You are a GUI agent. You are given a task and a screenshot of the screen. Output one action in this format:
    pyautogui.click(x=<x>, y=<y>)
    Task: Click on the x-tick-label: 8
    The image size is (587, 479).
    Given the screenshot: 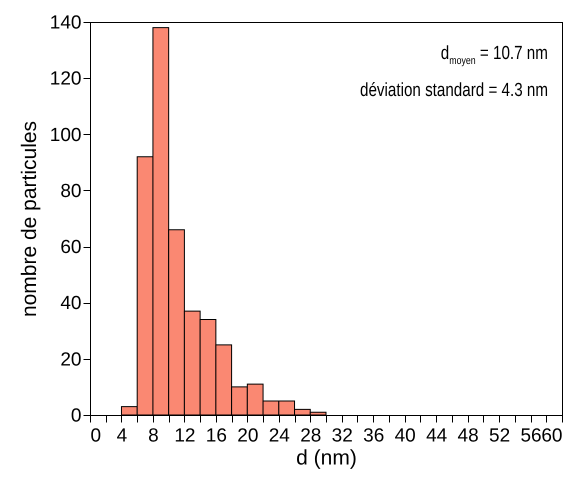 What is the action you would take?
    pyautogui.click(x=153, y=436)
    